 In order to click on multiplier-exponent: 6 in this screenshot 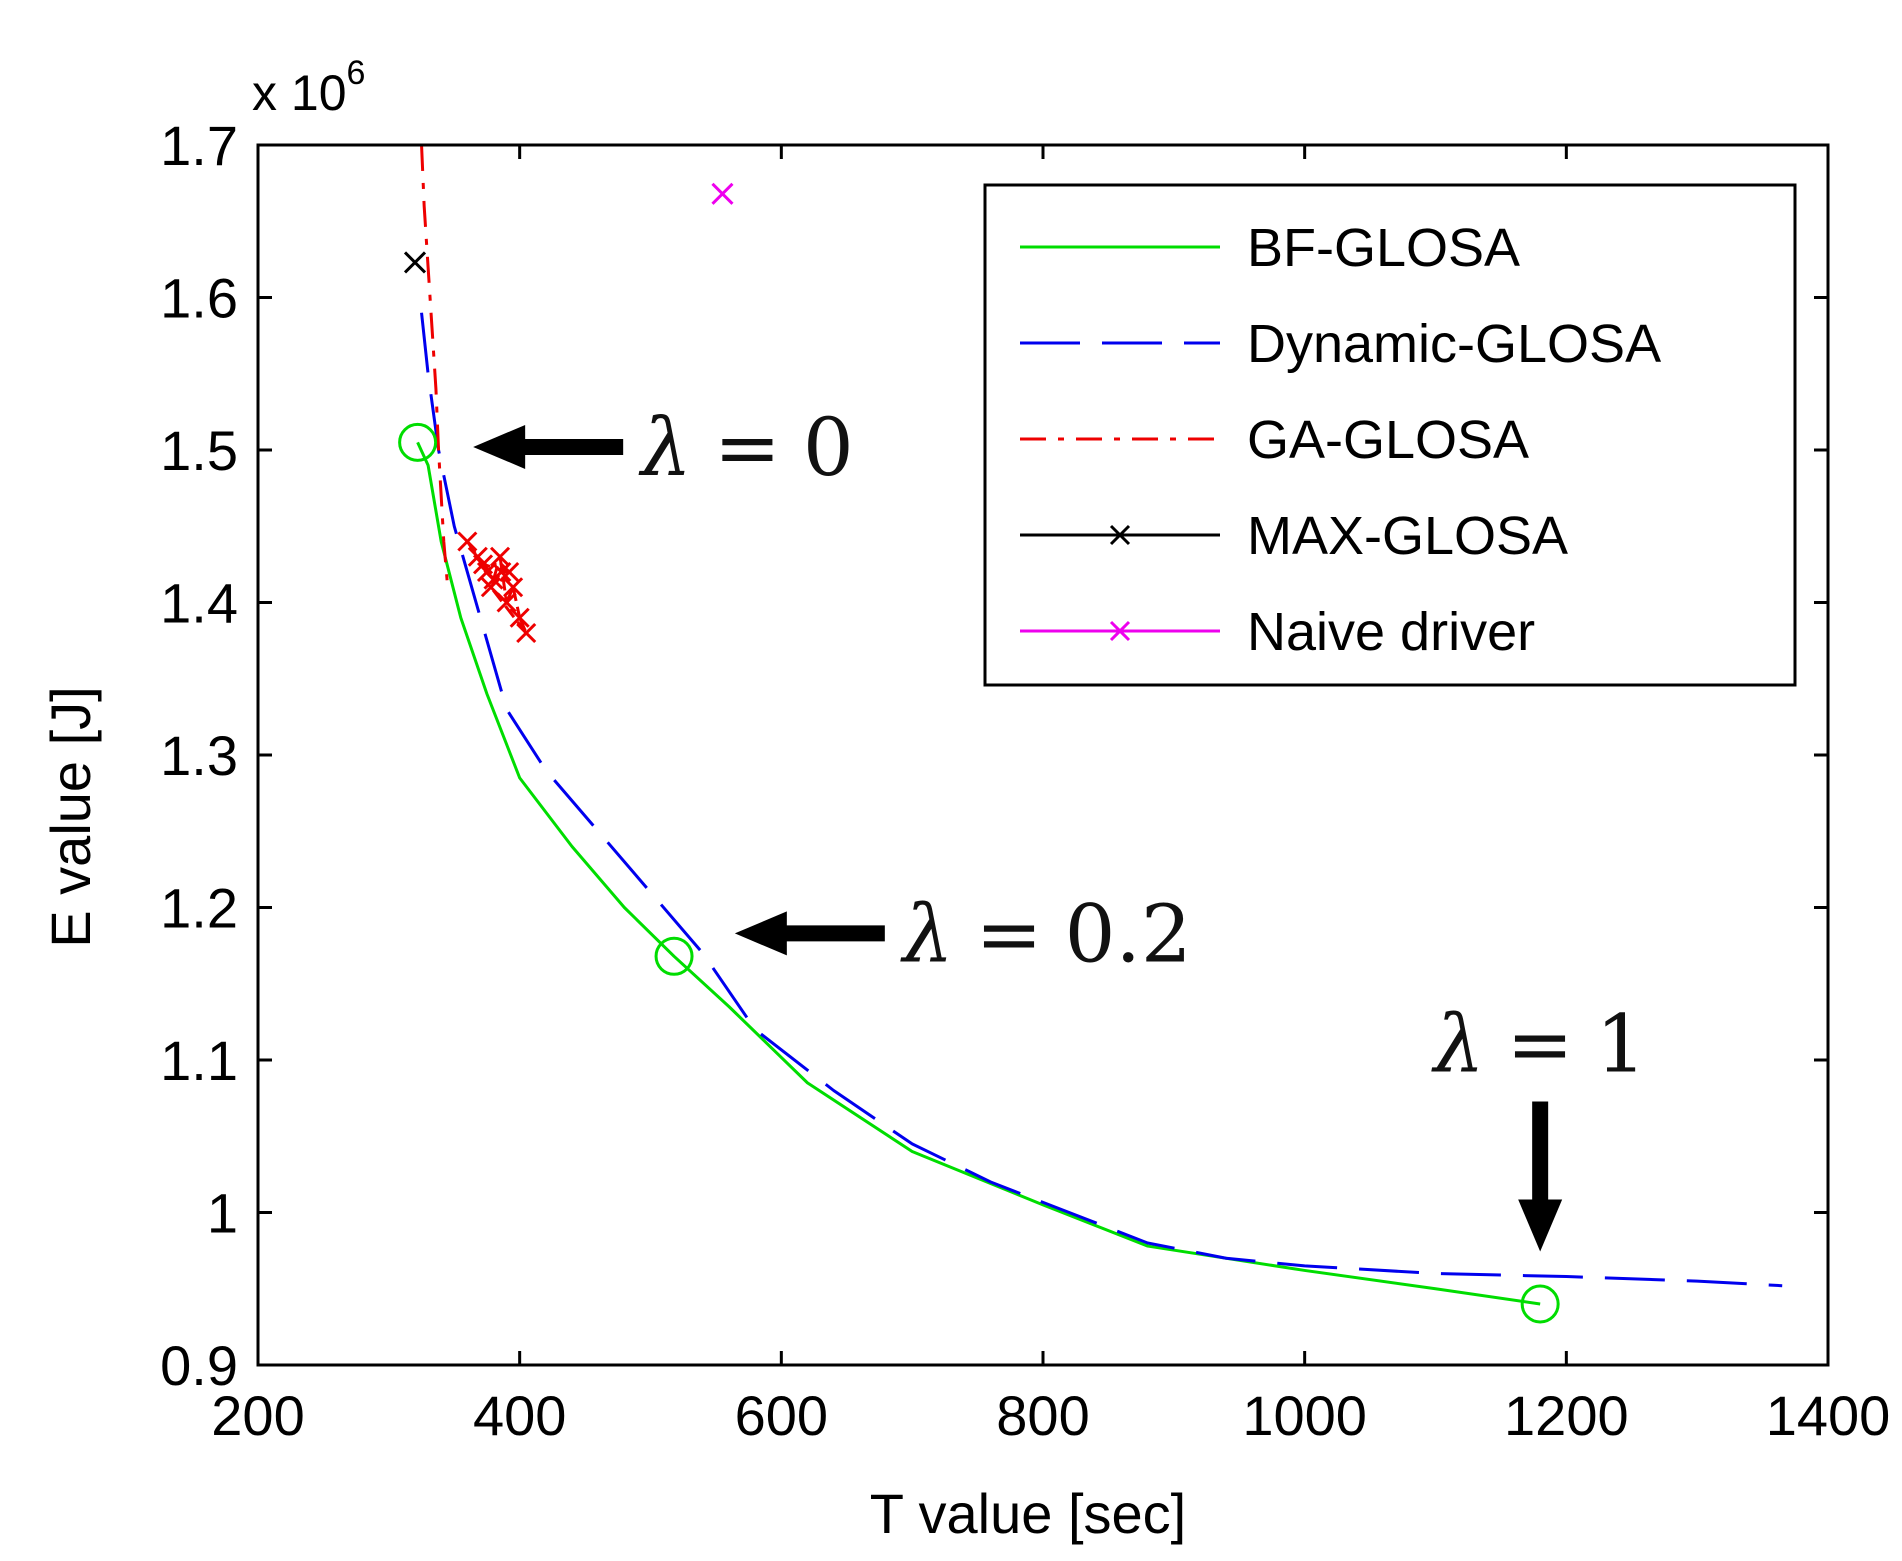, I will do `click(356, 73)`.